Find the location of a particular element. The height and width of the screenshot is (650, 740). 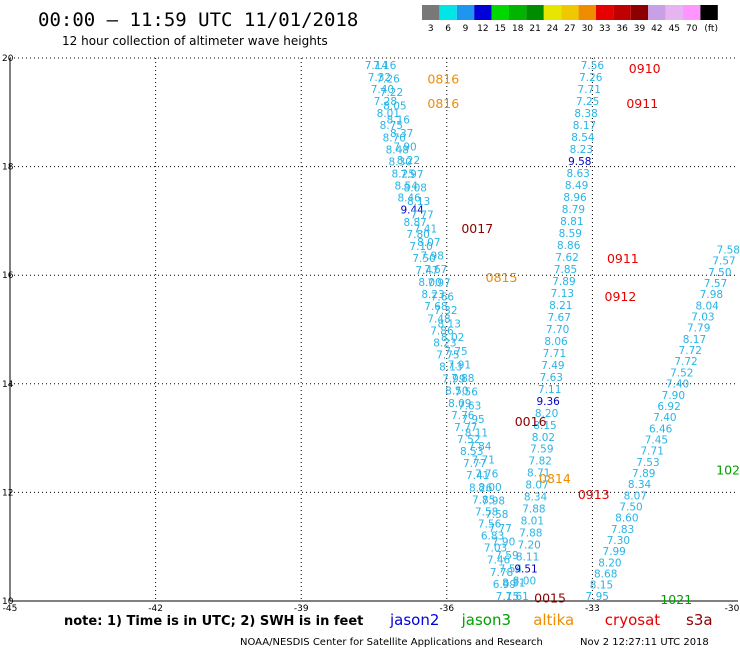

lat-tick-label: 12 is located at coordinates (7, 493).